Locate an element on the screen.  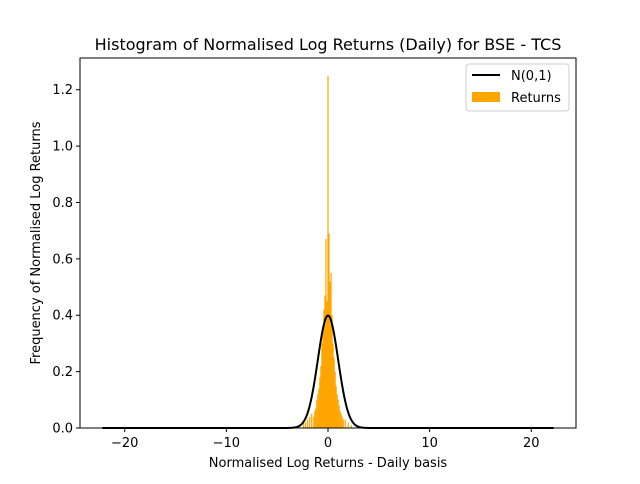
y-tick-label: 0.4 is located at coordinates (62, 316).